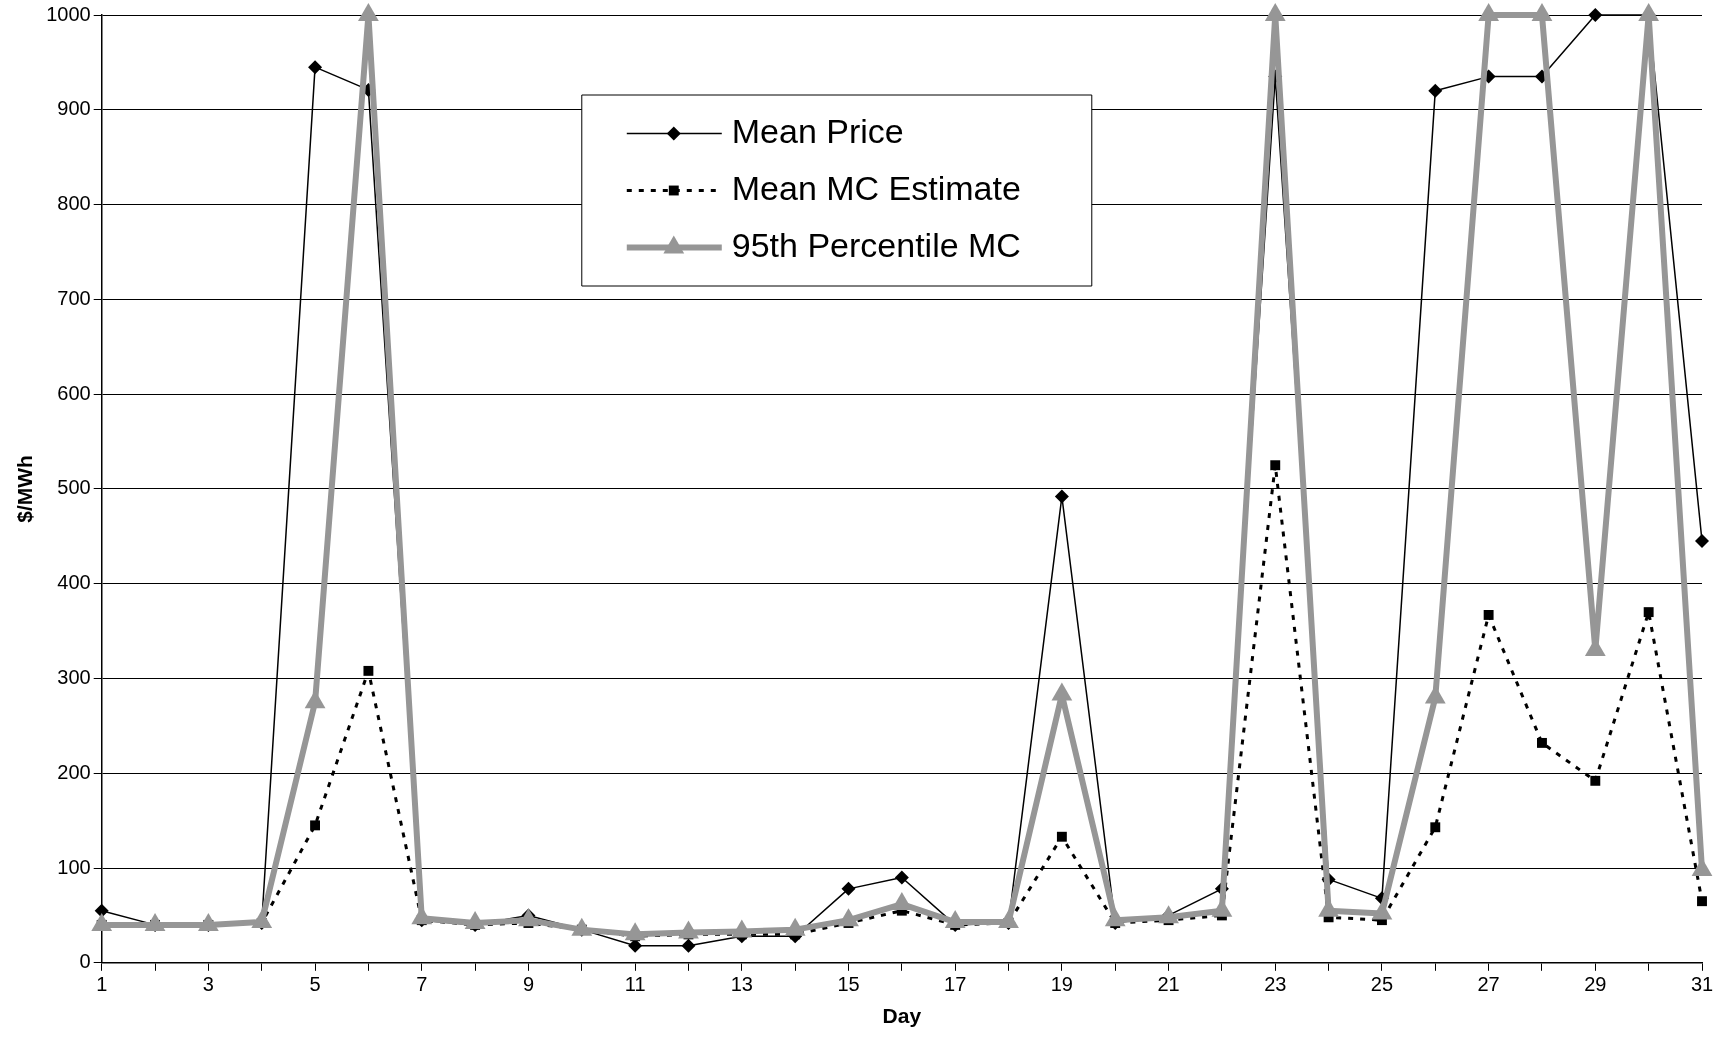  I want to click on legend-label: 95th Percentile MC, so click(876, 244).